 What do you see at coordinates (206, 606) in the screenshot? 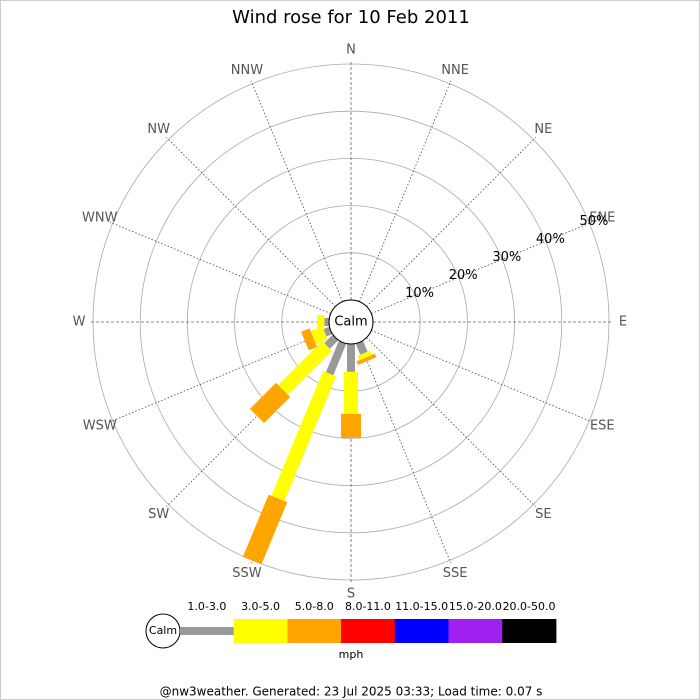
I see `legend-label: 1.0-3.0` at bounding box center [206, 606].